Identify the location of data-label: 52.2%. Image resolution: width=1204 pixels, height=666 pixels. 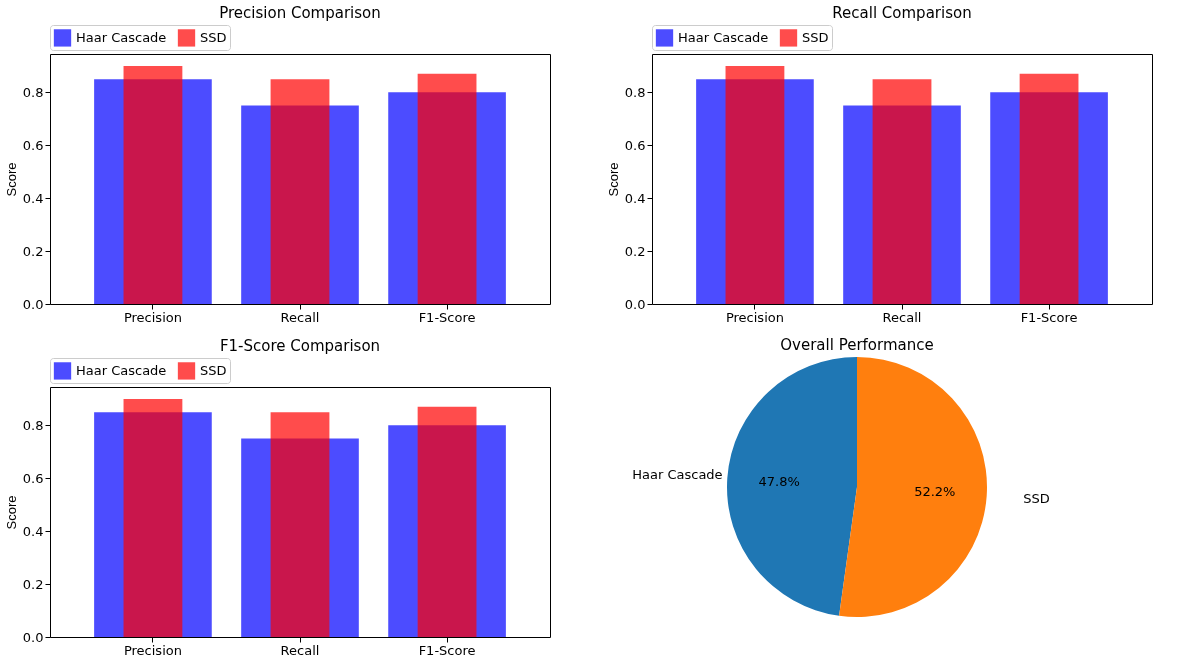
(935, 492).